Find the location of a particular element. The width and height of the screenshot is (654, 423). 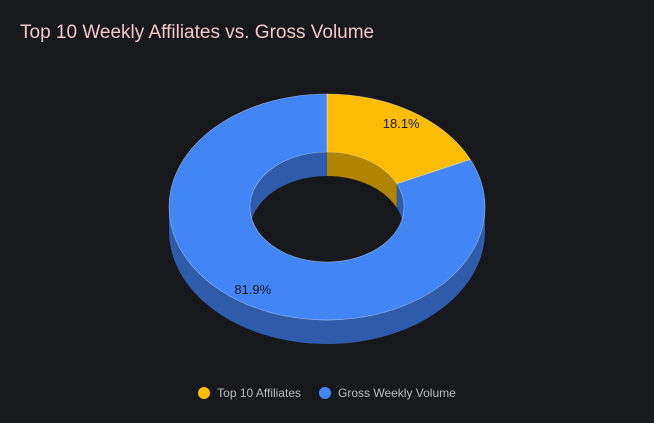

legend: Top 10 Affiliates Gross Weekly Volume is located at coordinates (327, 393).